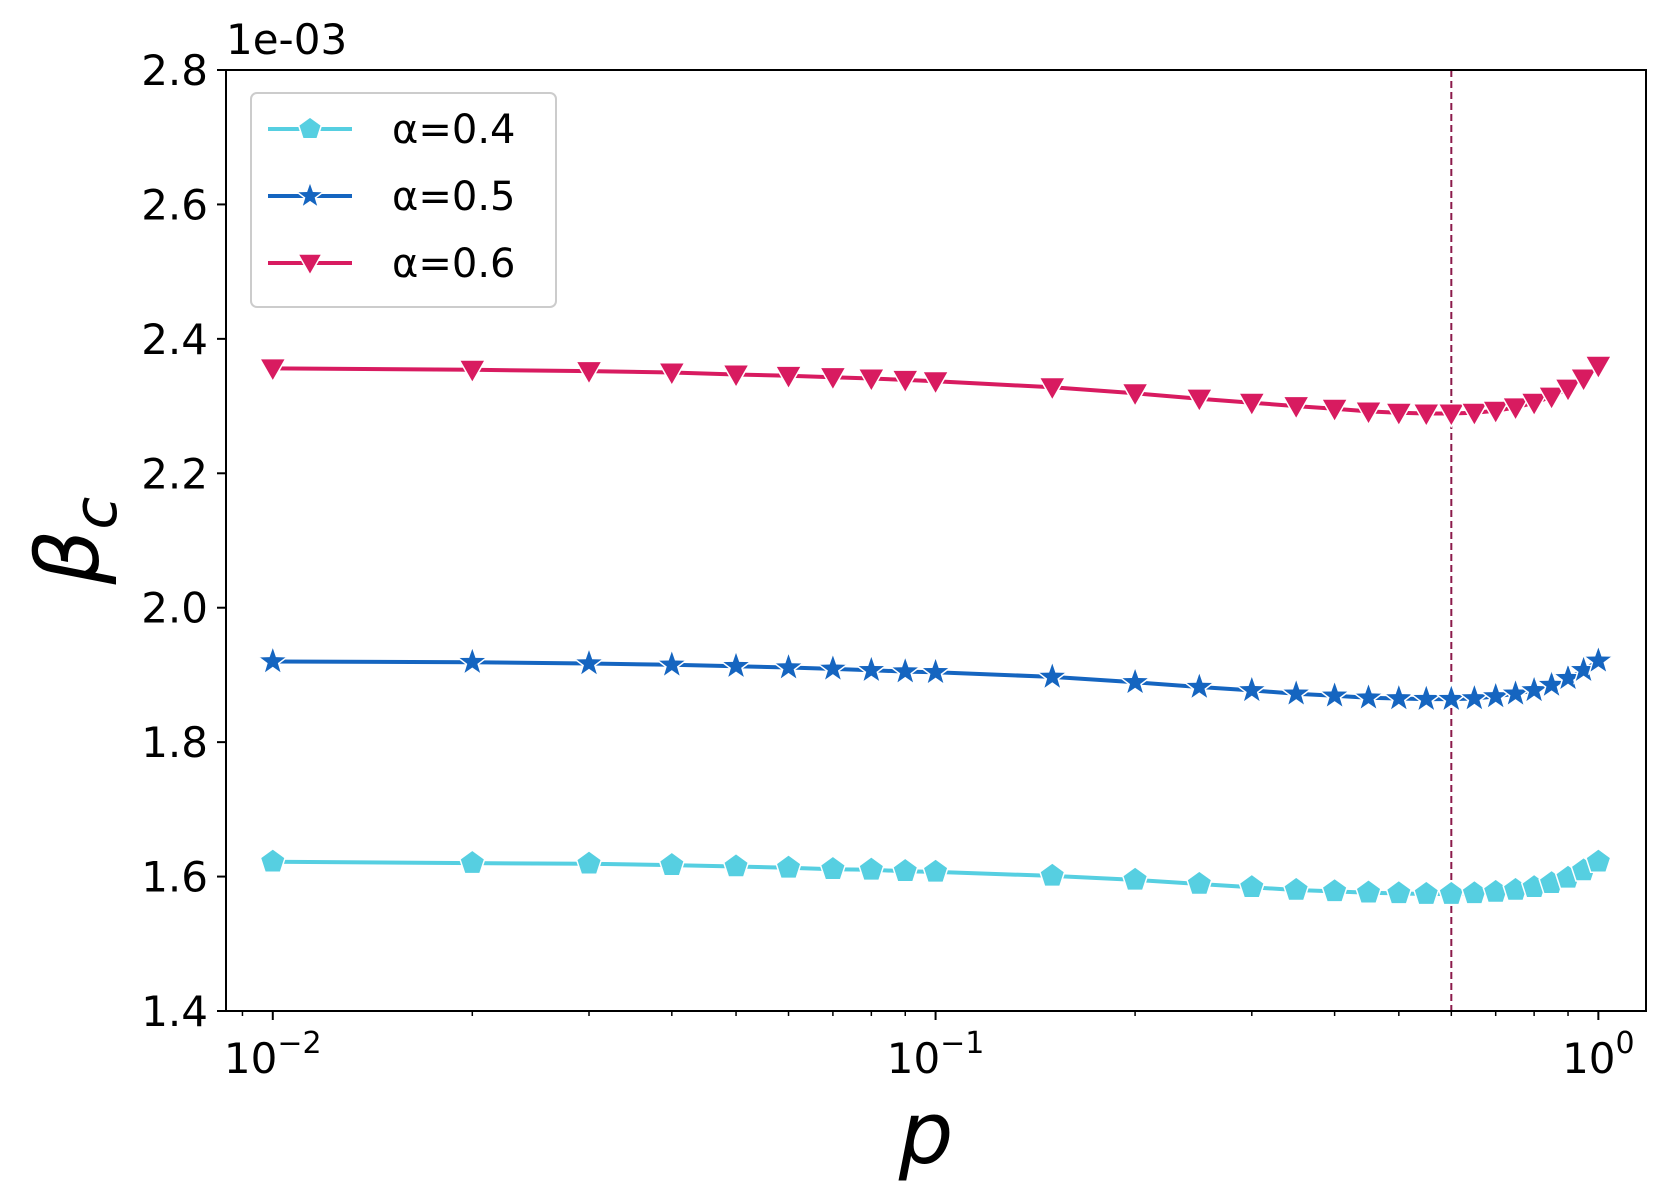 The image size is (1662, 1197). I want to click on y-axis: 1.4 1.6 1.8 2.0 2.2 2.4 2.6 2.8, so click(183, 541).